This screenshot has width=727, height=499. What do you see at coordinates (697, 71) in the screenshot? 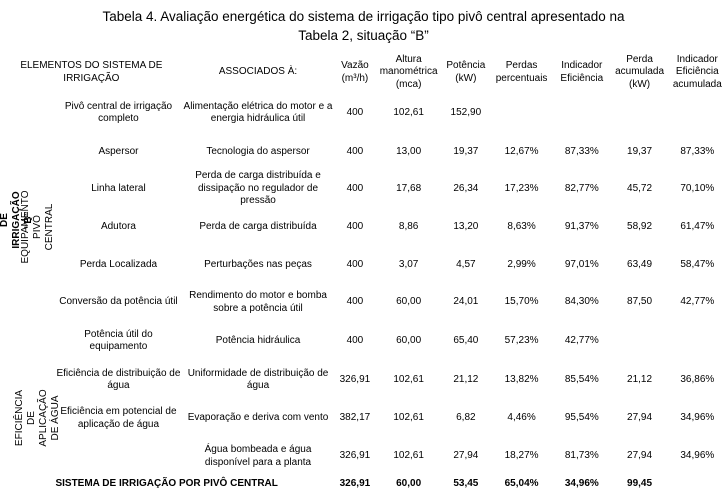
I see `column-header-indicador-acumulado: Indicador Eficiência acumulada` at bounding box center [697, 71].